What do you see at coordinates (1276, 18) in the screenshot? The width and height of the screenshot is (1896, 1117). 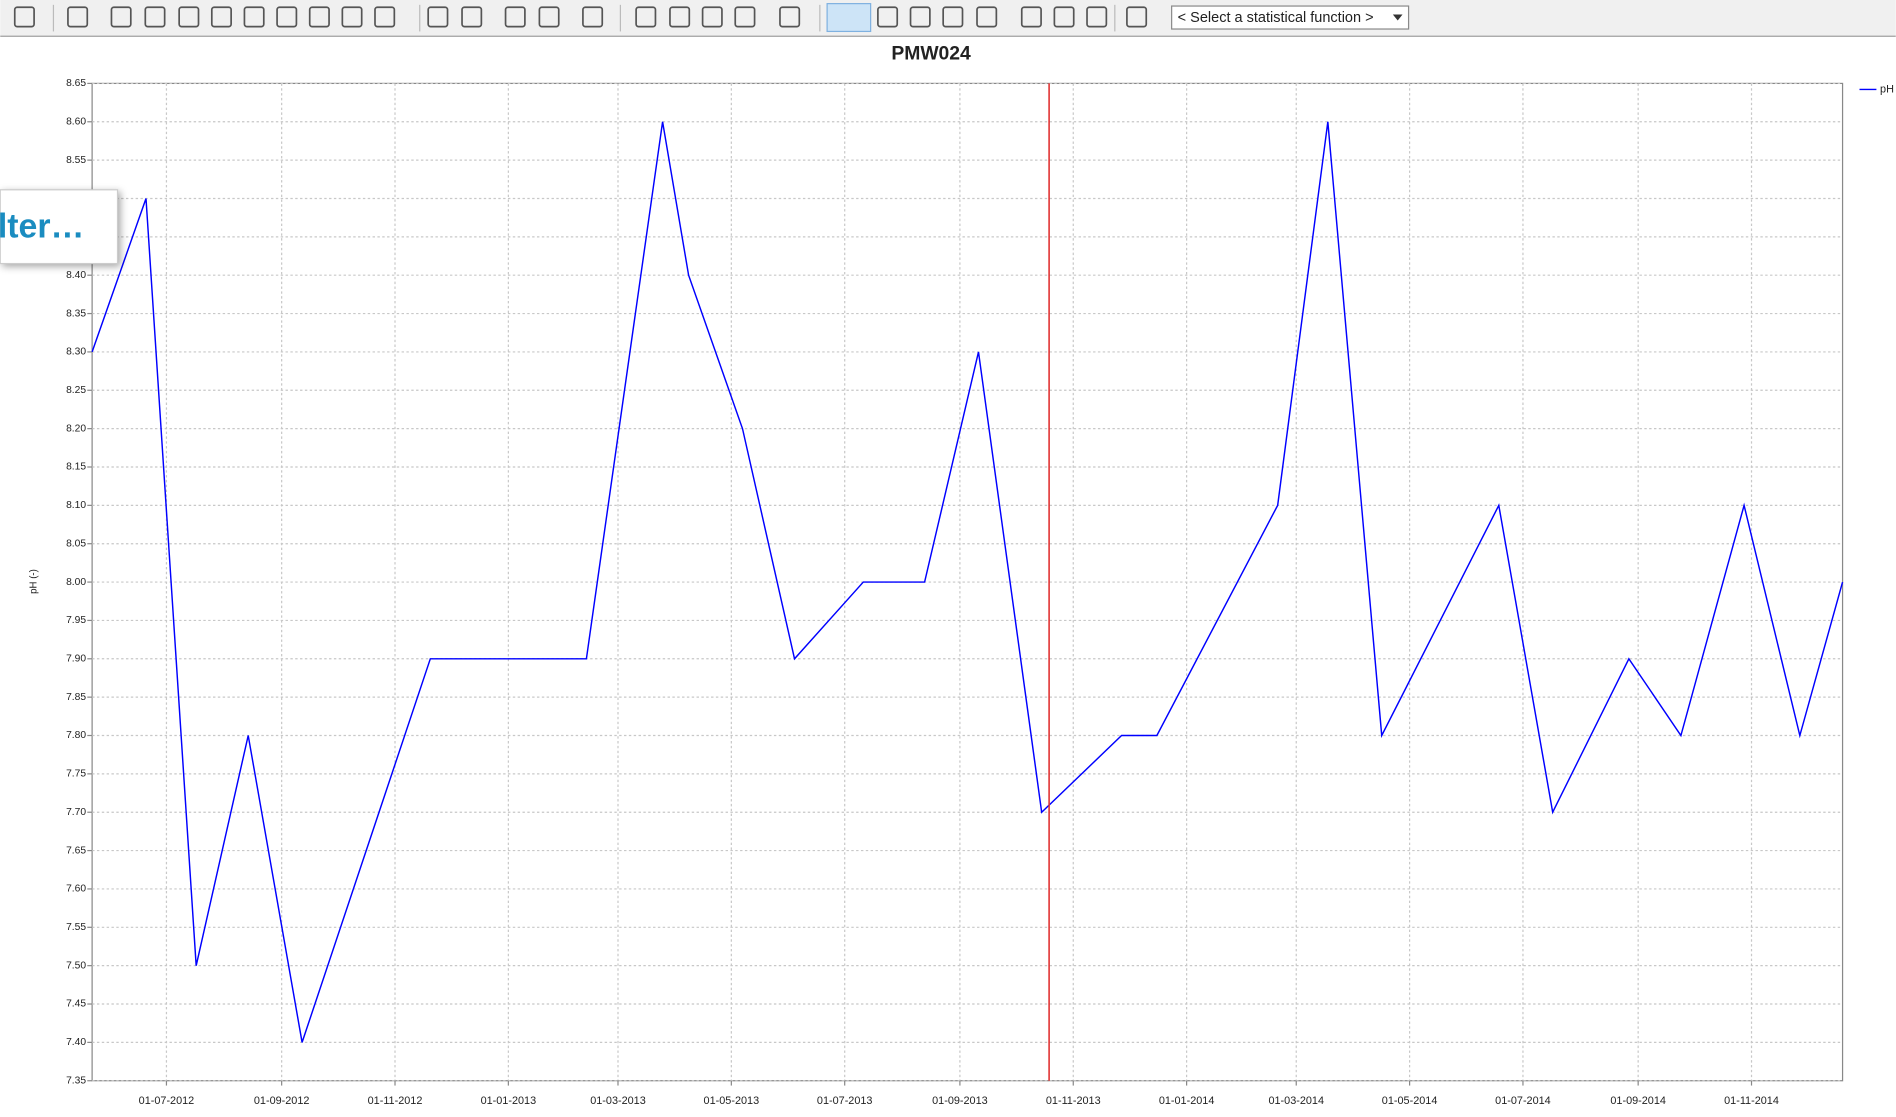 I see `function-select-text: < Select a statistical function >` at bounding box center [1276, 18].